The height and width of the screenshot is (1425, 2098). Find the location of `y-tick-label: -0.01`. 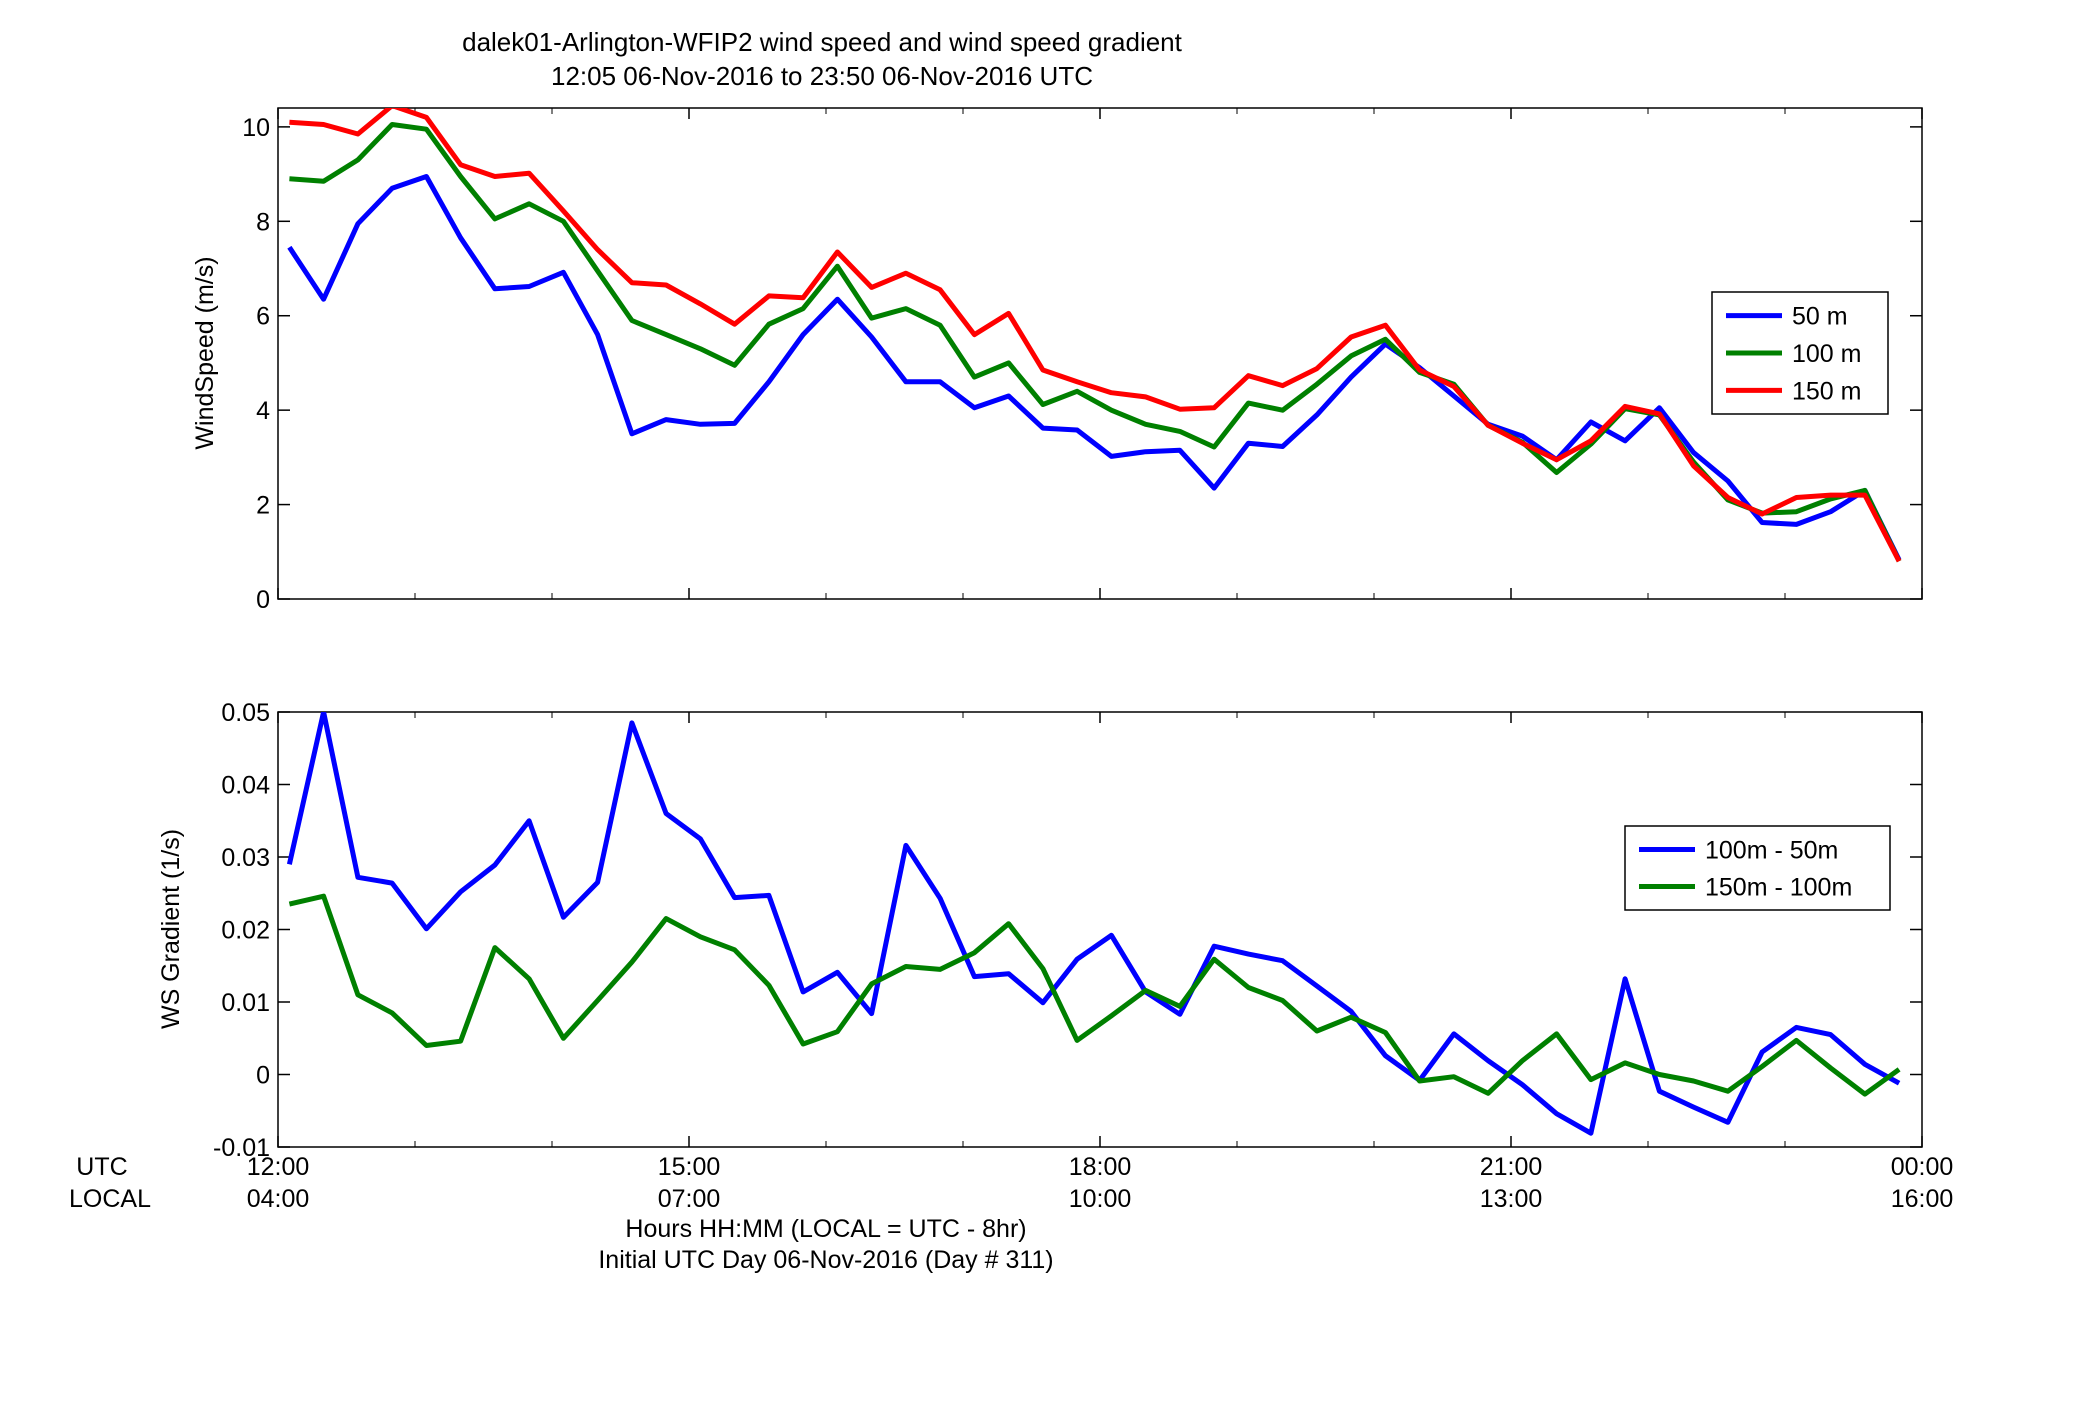

y-tick-label: -0.01 is located at coordinates (241, 1148).